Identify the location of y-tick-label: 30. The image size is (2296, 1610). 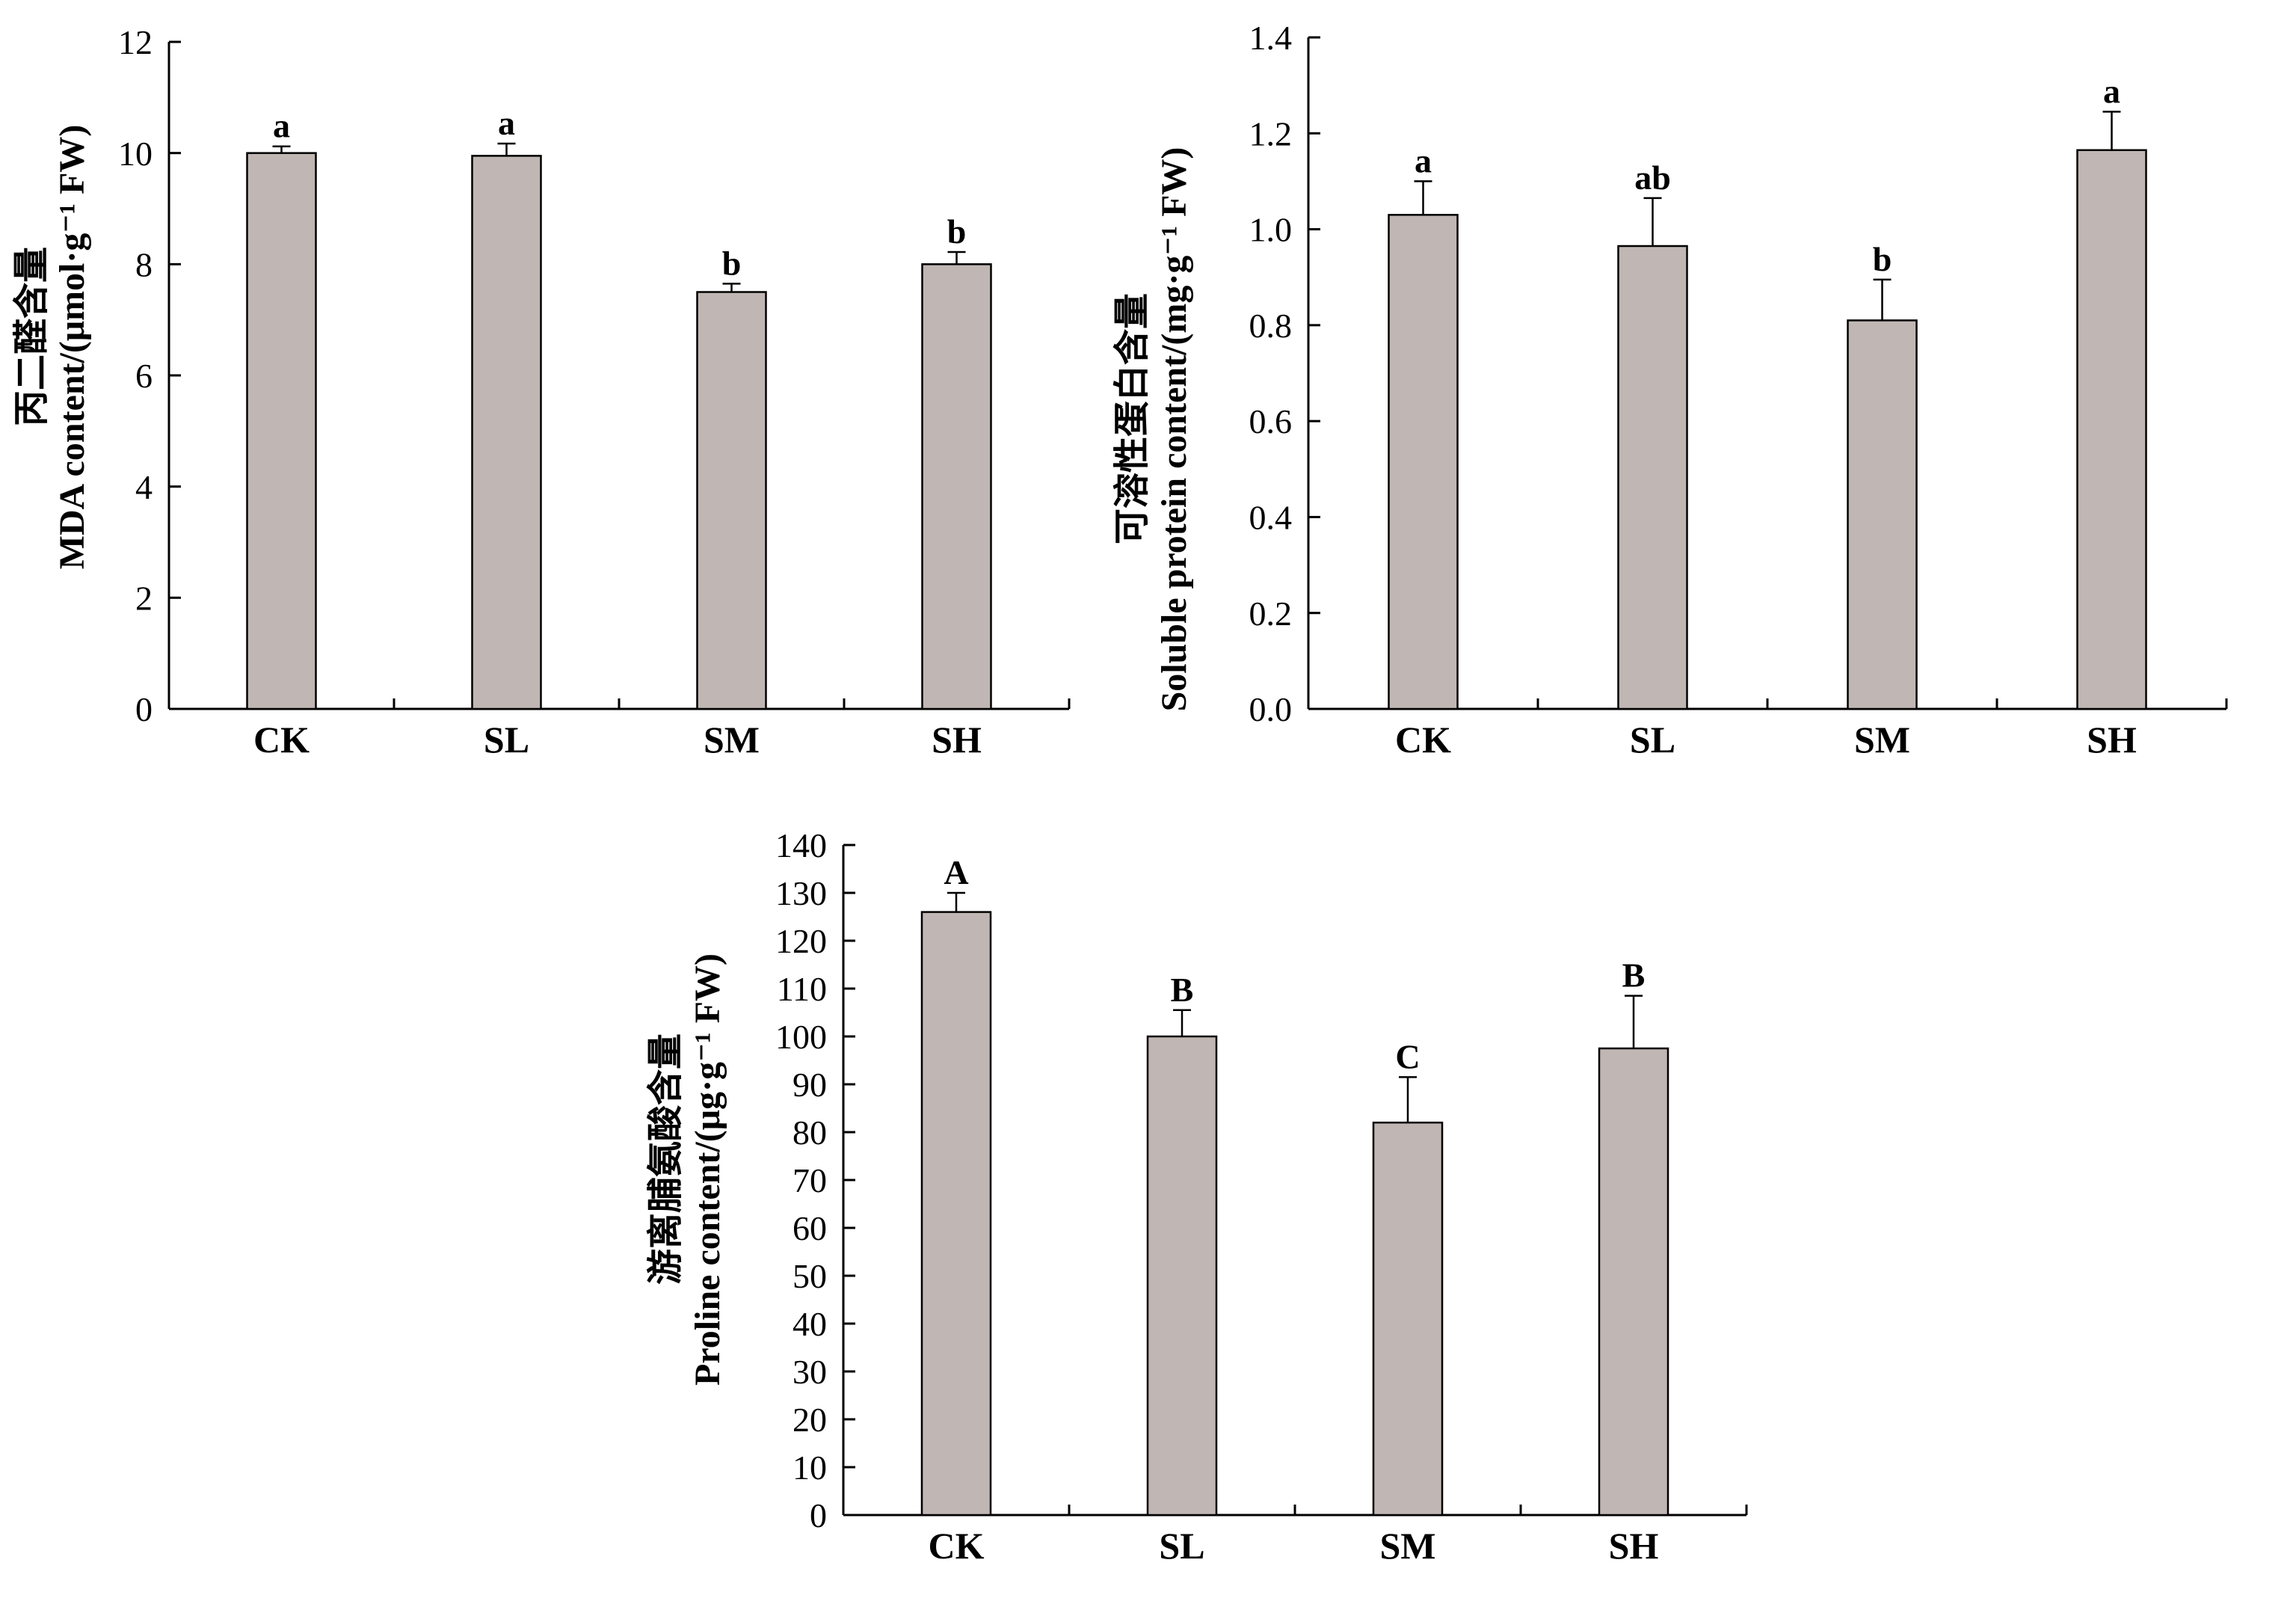
(809, 1372).